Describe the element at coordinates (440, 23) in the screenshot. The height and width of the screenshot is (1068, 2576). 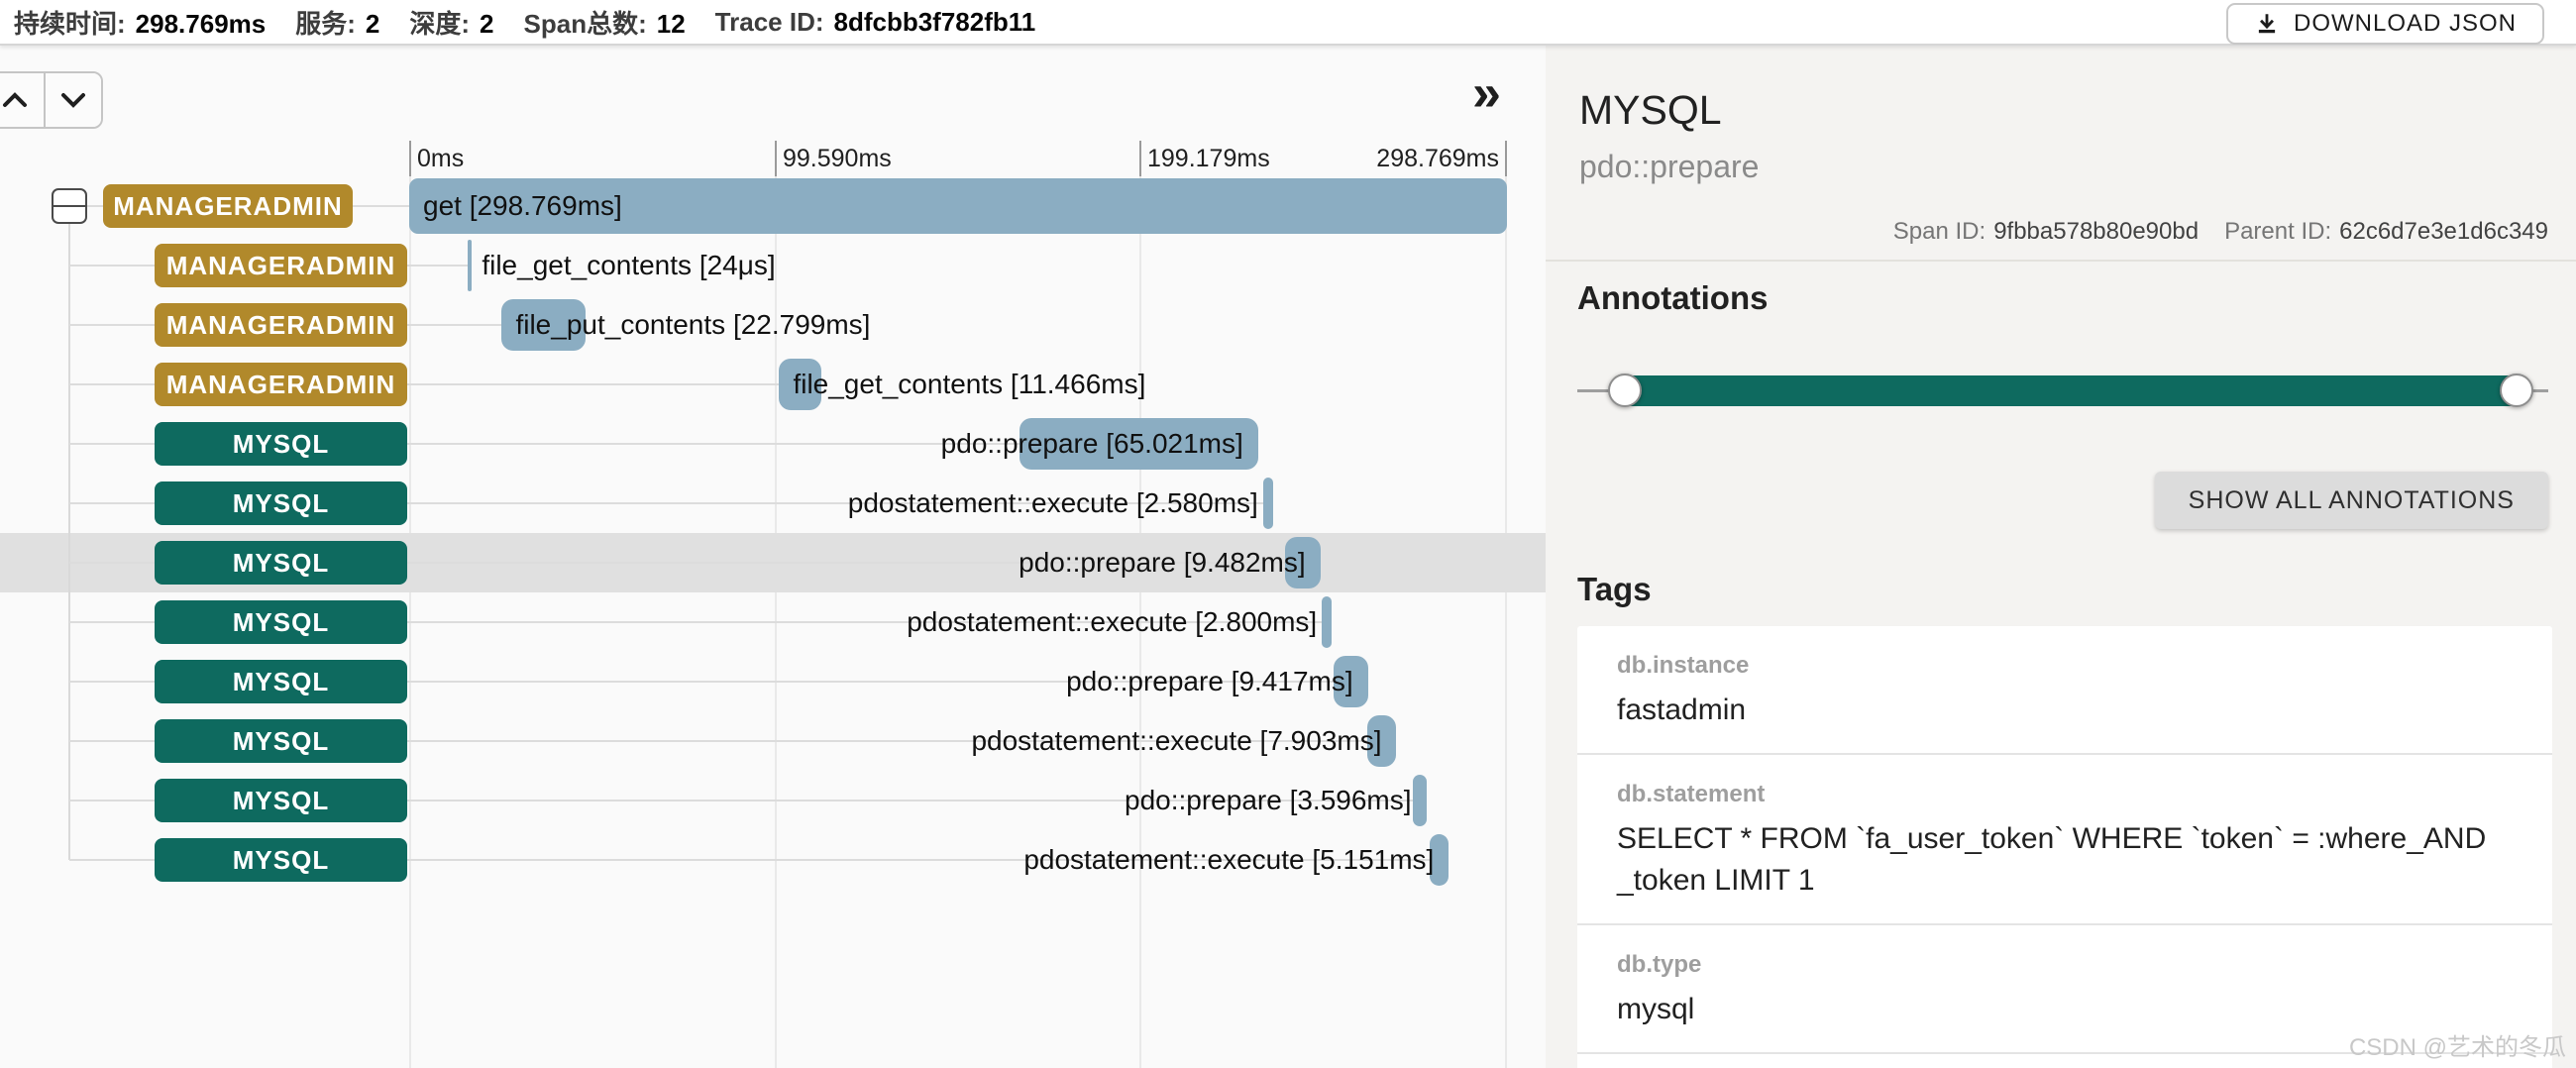
I see `stat-label: 深度:` at that location.